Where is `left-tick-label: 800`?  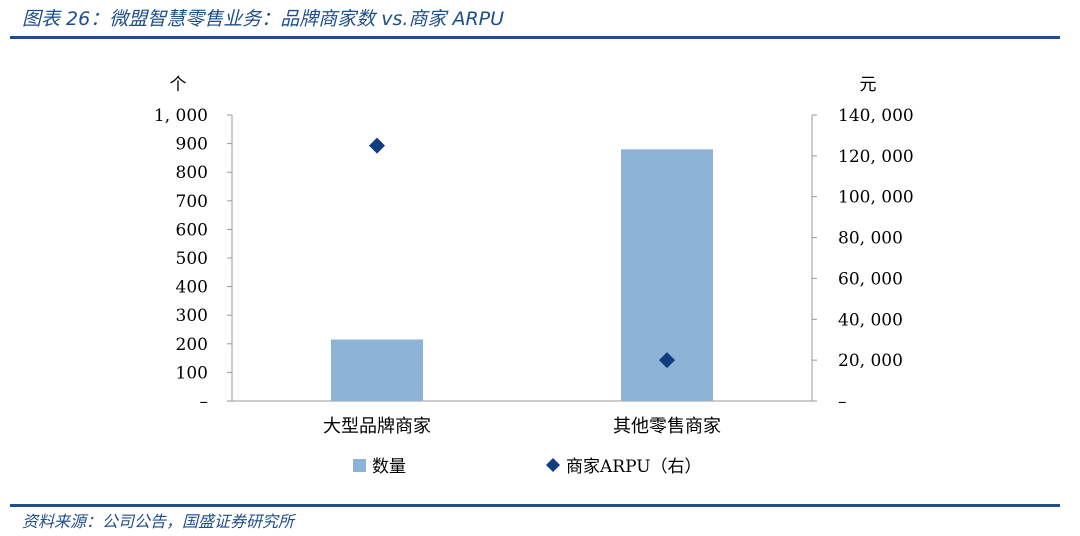
left-tick-label: 800 is located at coordinates (192, 173).